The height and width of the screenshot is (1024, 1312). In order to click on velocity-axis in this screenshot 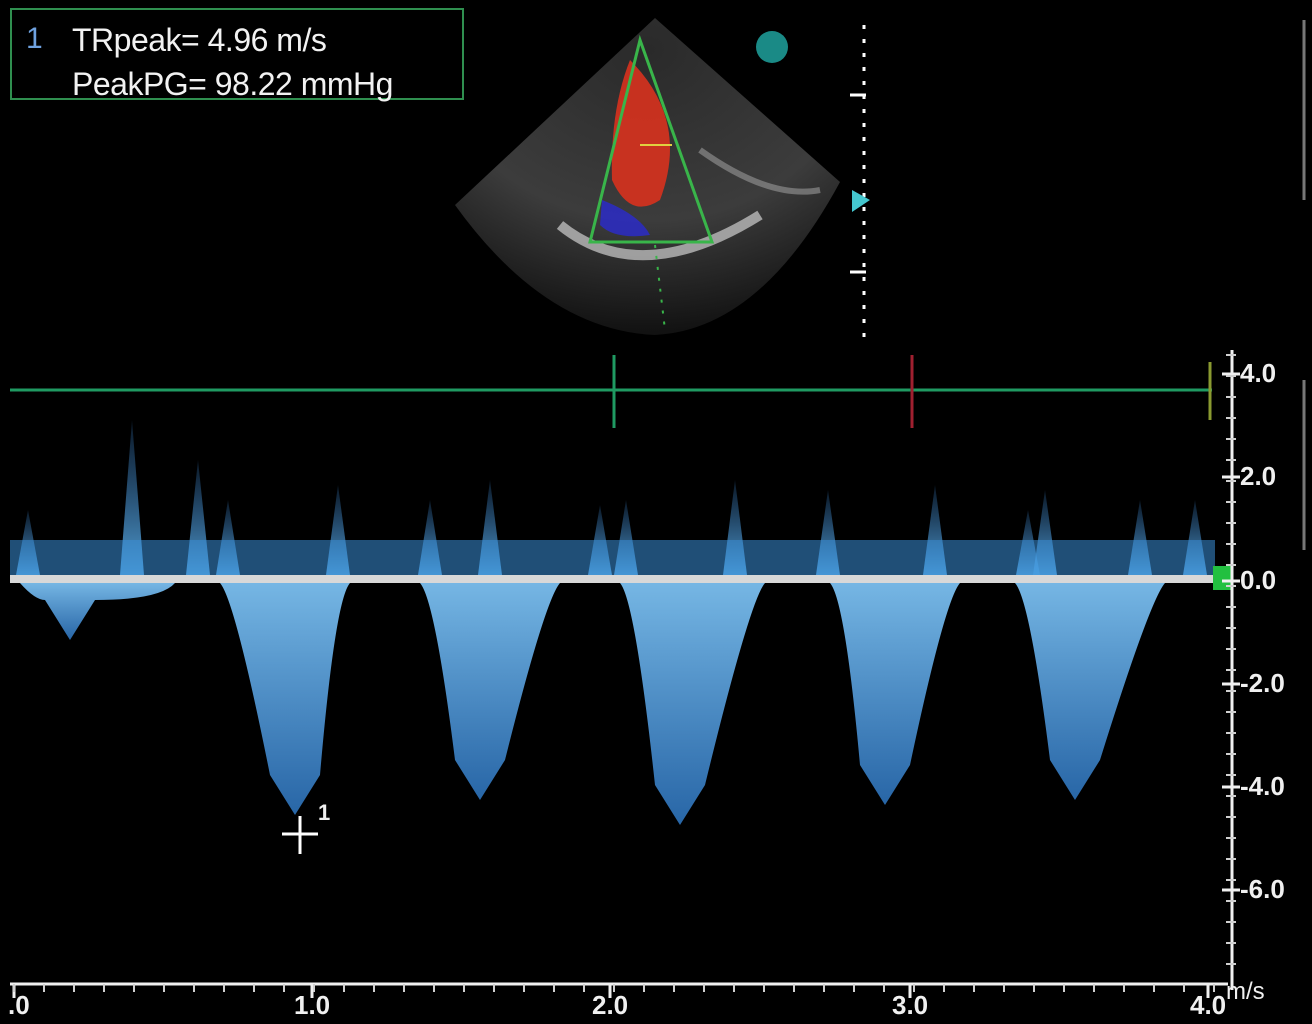, I will do `click(1231, 670)`.